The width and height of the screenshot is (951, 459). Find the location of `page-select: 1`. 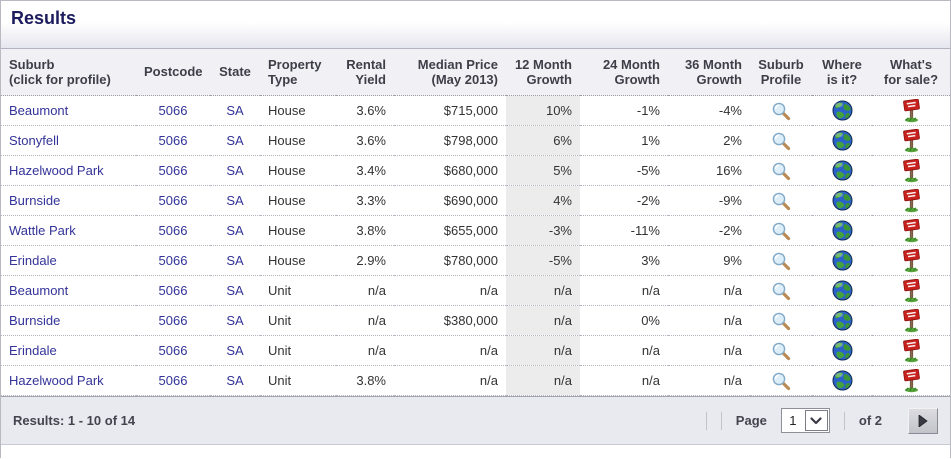

page-select: 1 is located at coordinates (805, 420).